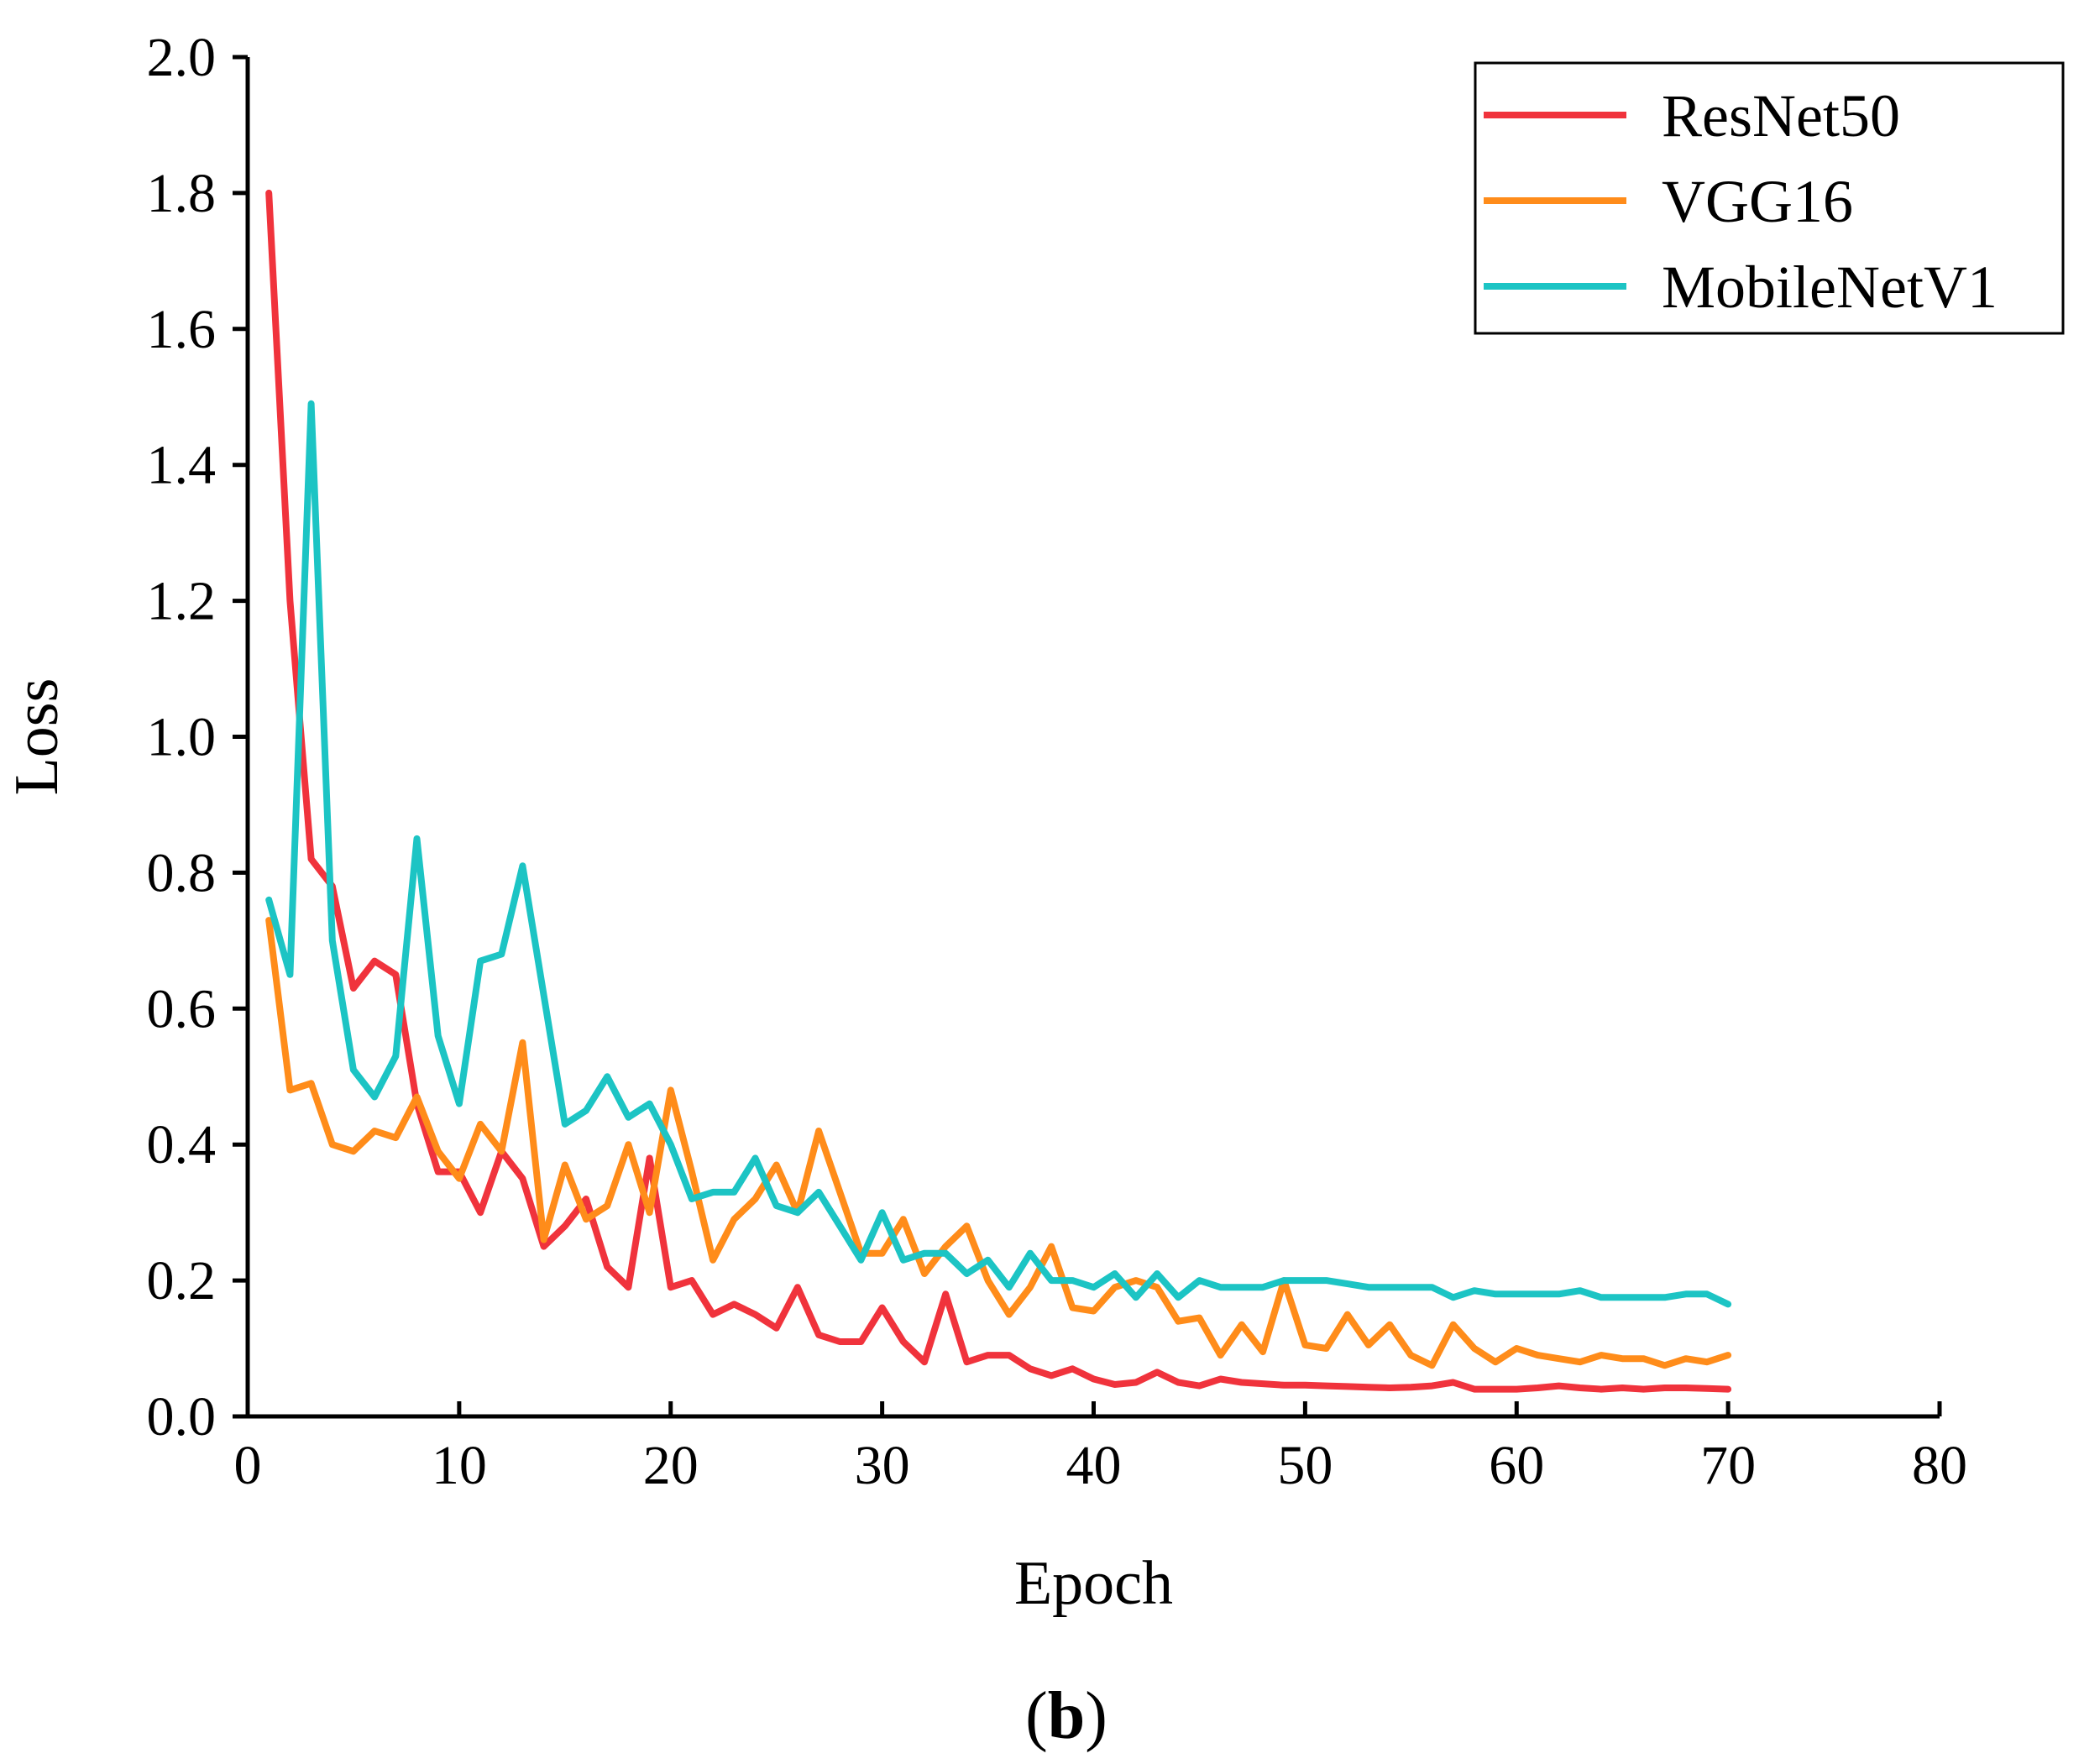 The width and height of the screenshot is (2084, 1764). What do you see at coordinates (883, 1465) in the screenshot?
I see `x-tick-label: 30` at bounding box center [883, 1465].